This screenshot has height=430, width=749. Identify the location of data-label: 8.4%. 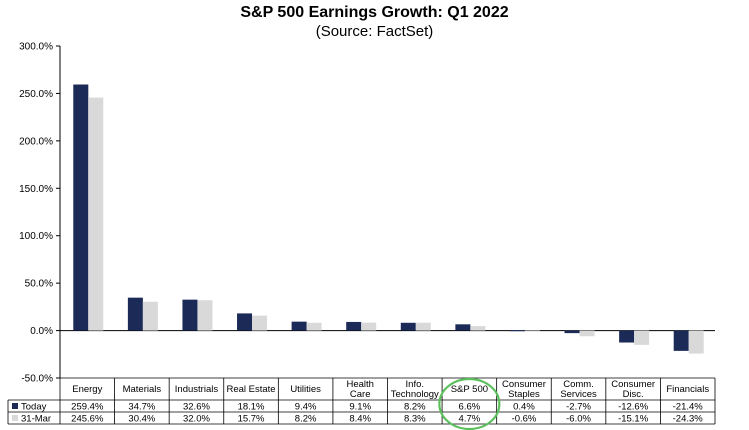
(360, 419).